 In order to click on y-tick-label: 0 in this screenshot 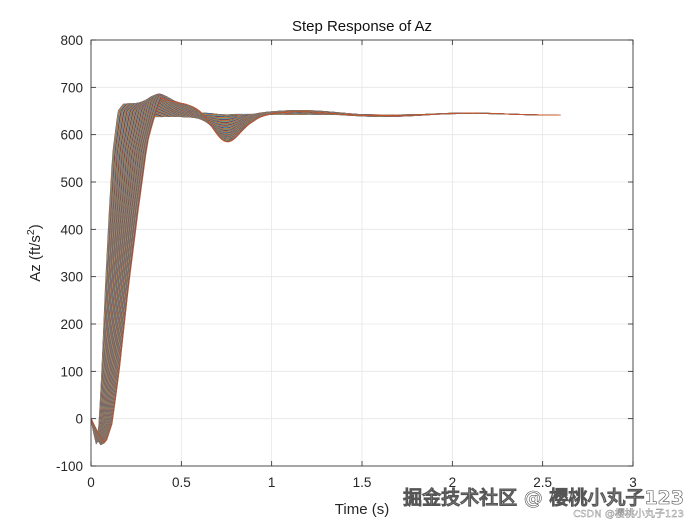, I will do `click(79, 419)`.